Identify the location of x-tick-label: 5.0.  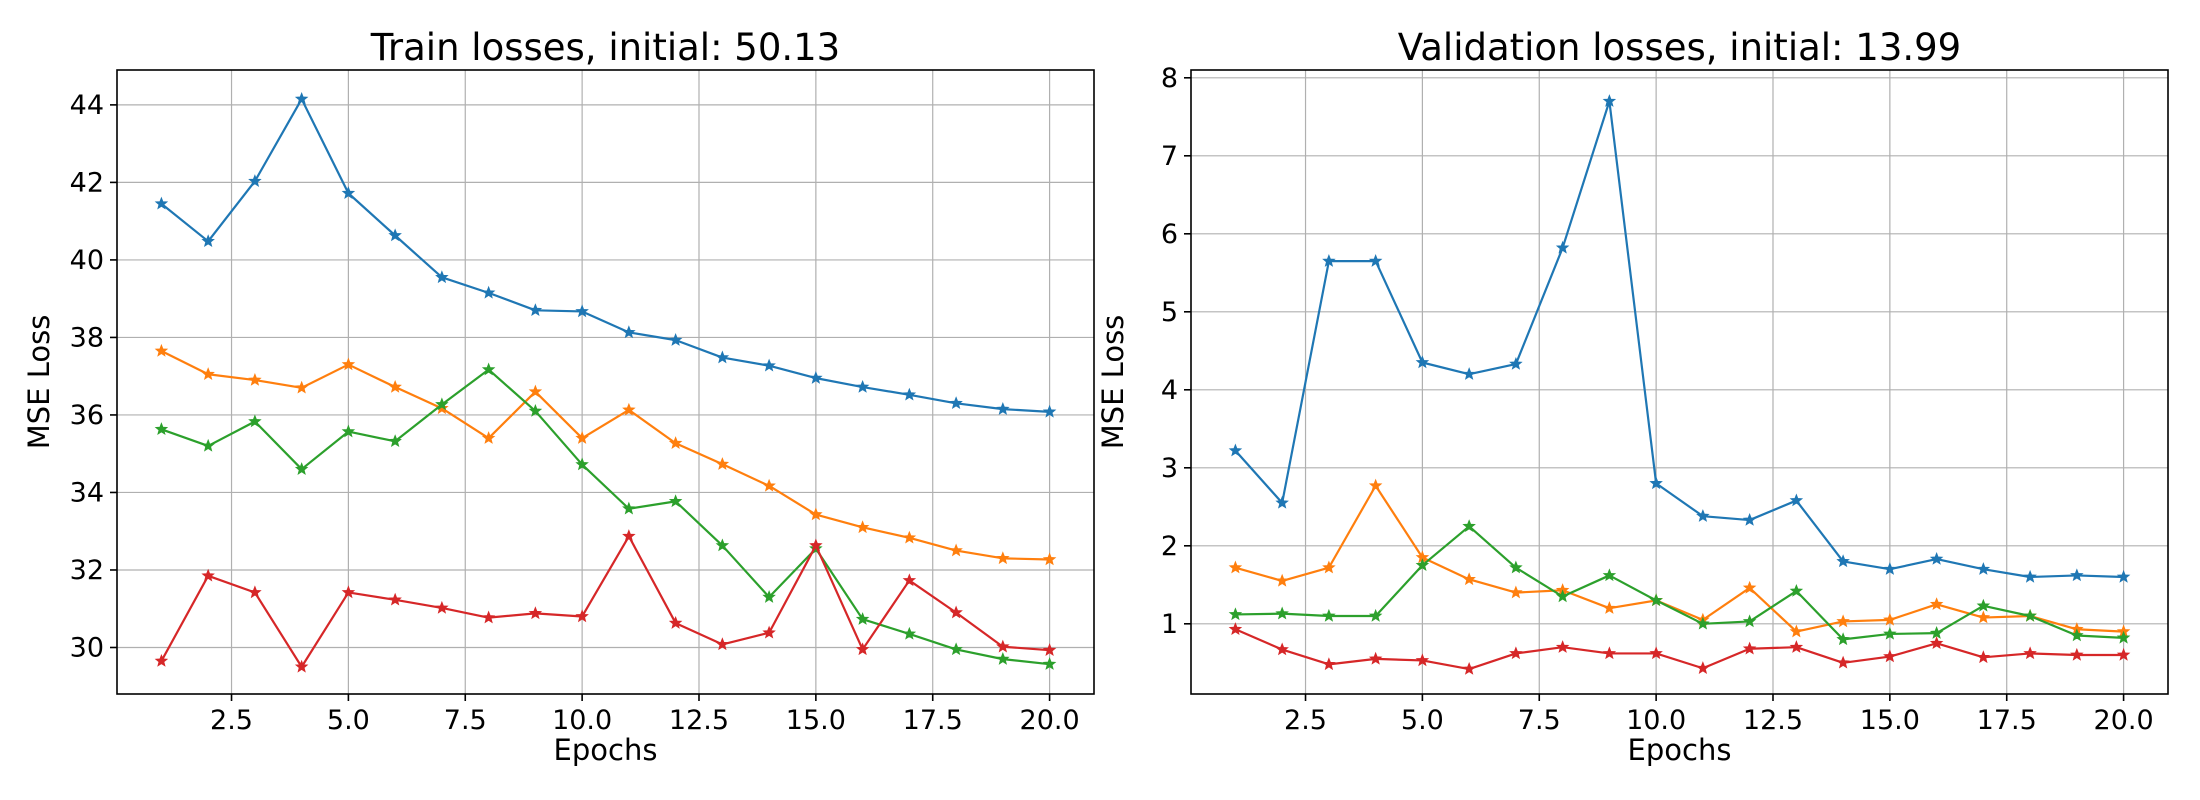
(348, 720).